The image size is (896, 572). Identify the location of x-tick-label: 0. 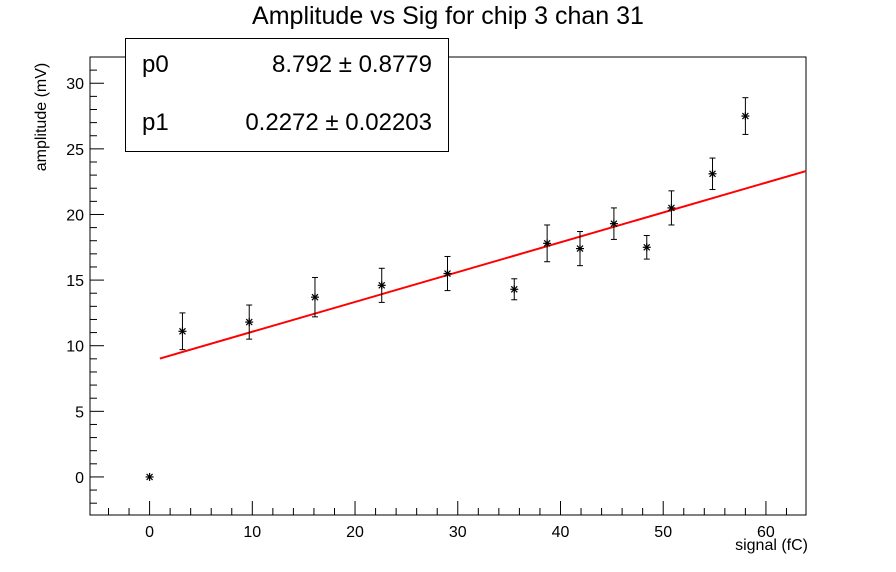
(149, 532).